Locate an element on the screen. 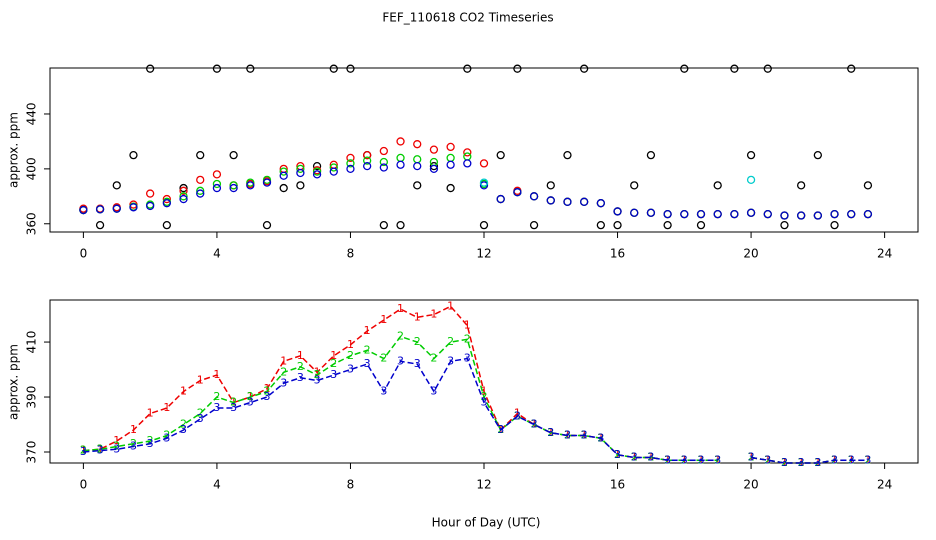 The image size is (936, 540). y-tick-label: 400 is located at coordinates (32, 168).